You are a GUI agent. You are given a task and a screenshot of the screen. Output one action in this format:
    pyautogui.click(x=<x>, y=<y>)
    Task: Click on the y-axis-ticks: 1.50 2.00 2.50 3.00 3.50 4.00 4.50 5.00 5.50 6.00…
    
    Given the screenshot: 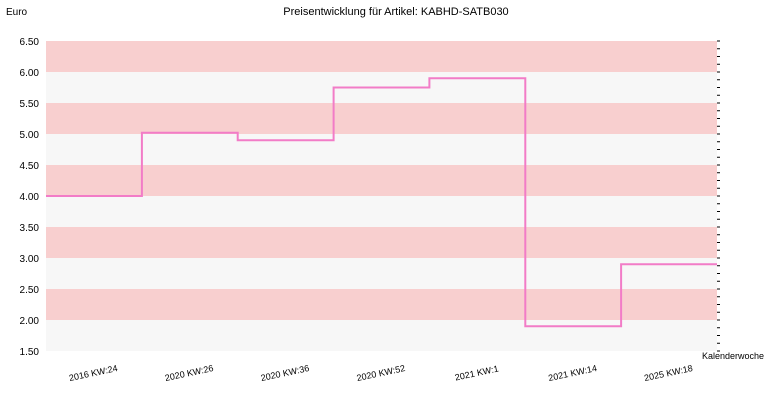 What is the action you would take?
    pyautogui.click(x=30, y=197)
    